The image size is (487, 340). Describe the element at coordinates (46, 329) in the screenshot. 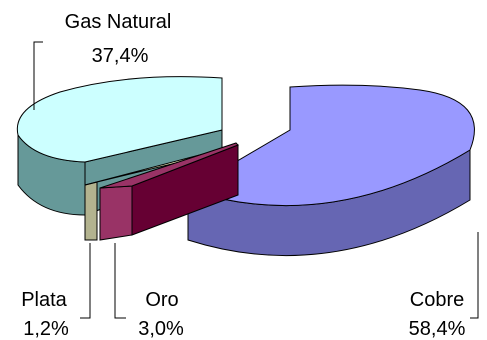

I see `label-plata-value: 1,2%` at that location.